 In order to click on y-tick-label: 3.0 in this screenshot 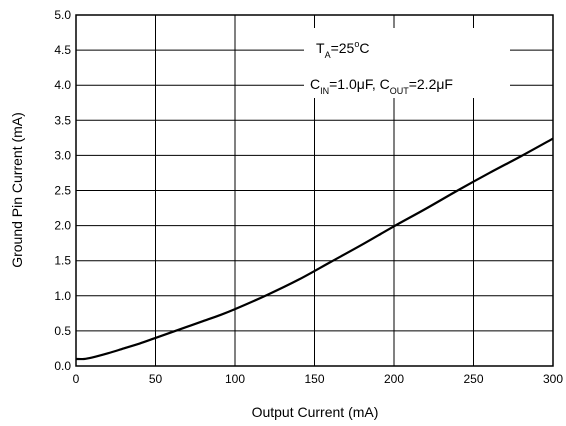, I will do `click(62, 155)`.